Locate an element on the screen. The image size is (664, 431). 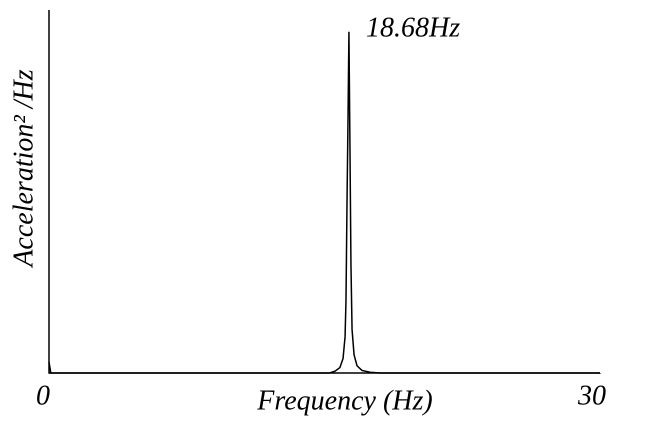
x-axis-label: Frequency (Hz) is located at coordinates (344, 400).